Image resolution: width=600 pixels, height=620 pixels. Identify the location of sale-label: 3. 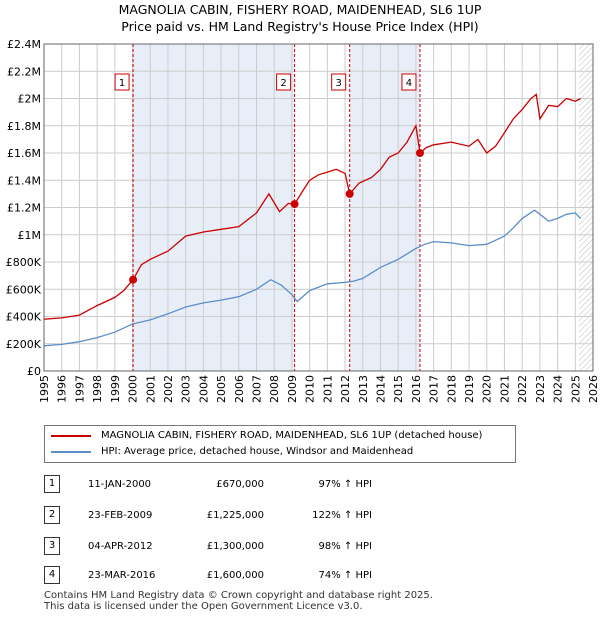
(338, 83).